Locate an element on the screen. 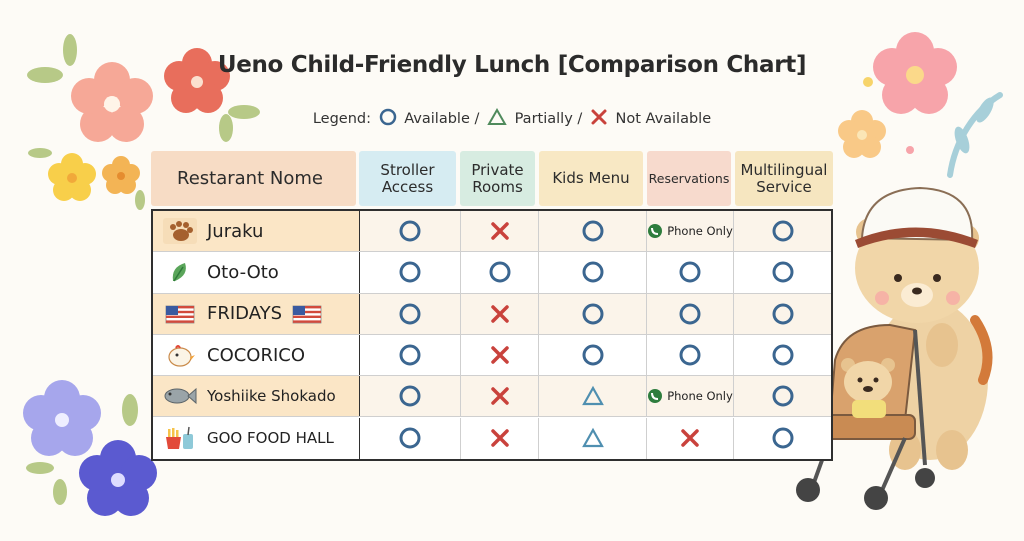 The height and width of the screenshot is (541, 1024). table-row: Juraku Phone Only is located at coordinates (492, 232).